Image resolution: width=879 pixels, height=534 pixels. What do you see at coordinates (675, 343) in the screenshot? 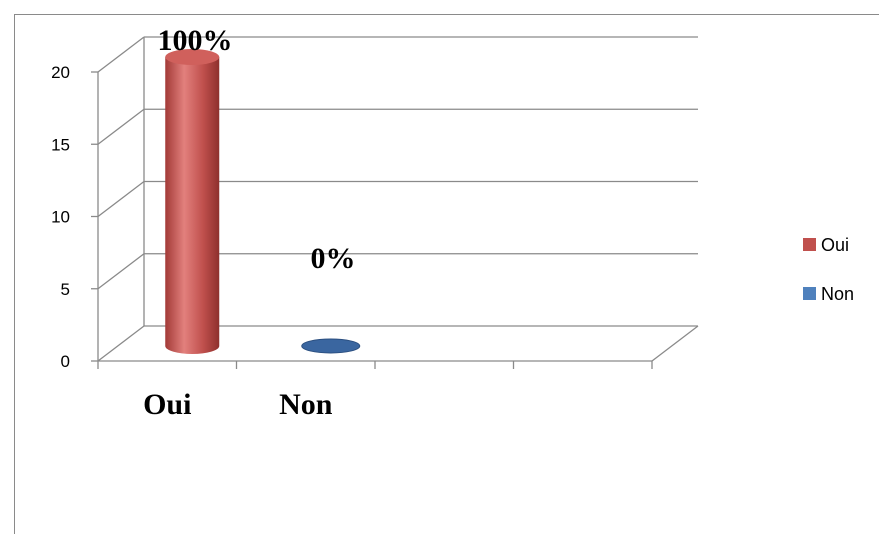
I see `floor-right-edge` at bounding box center [675, 343].